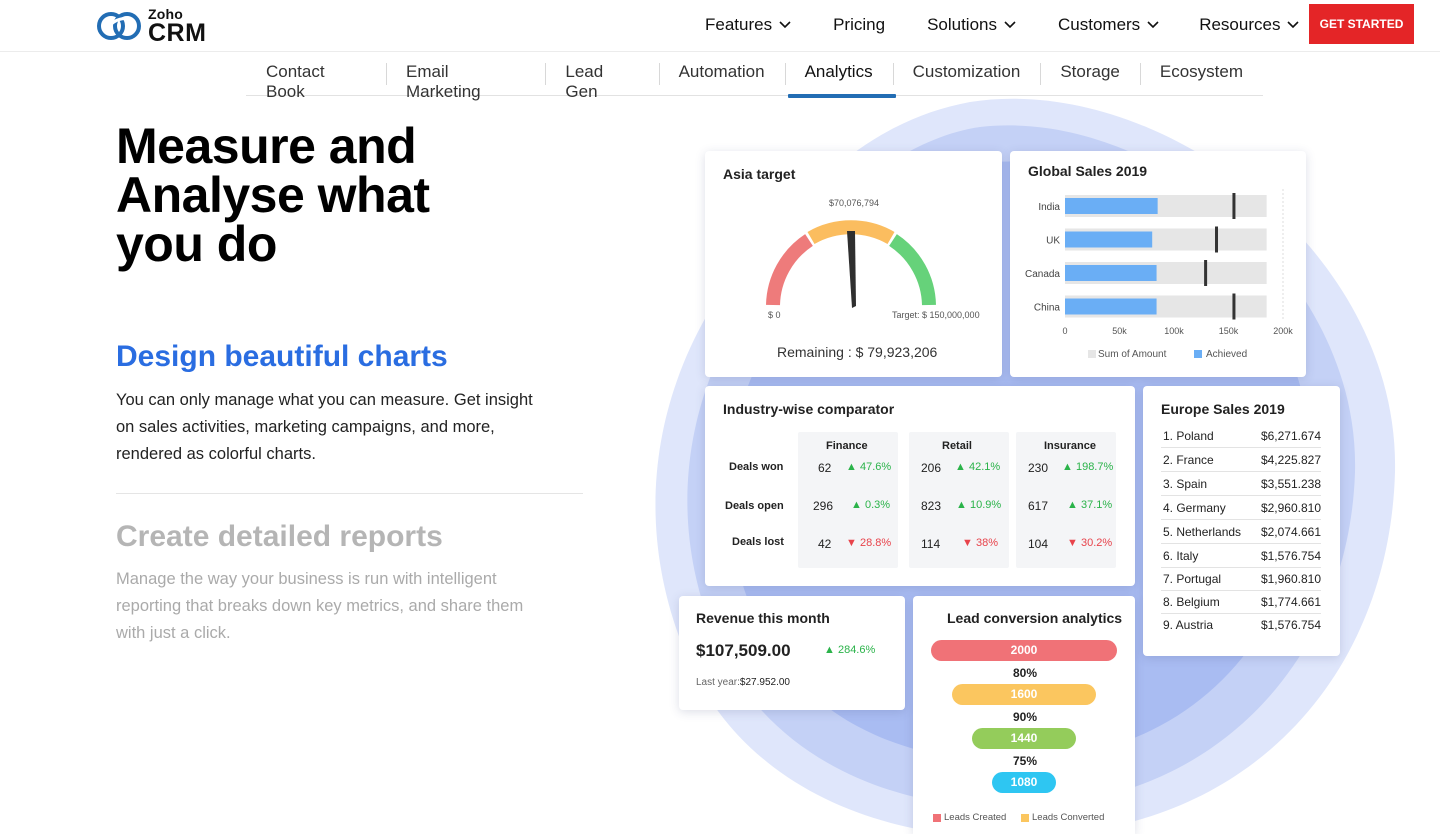 The image size is (1440, 834). I want to click on delta-text: 198.7%, so click(1094, 467).